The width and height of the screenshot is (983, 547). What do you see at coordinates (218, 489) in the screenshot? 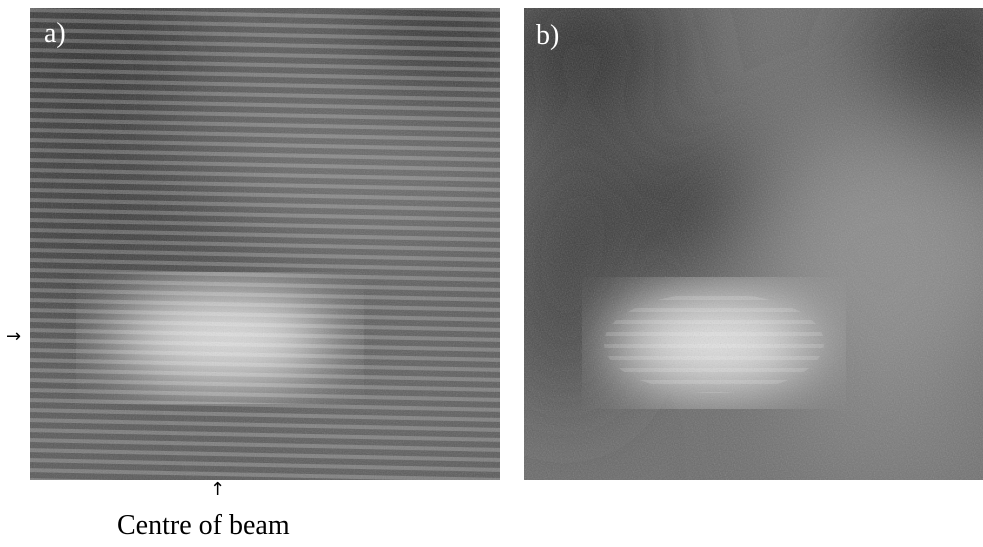
I see `arrow-up-icon: ↑` at bounding box center [218, 489].